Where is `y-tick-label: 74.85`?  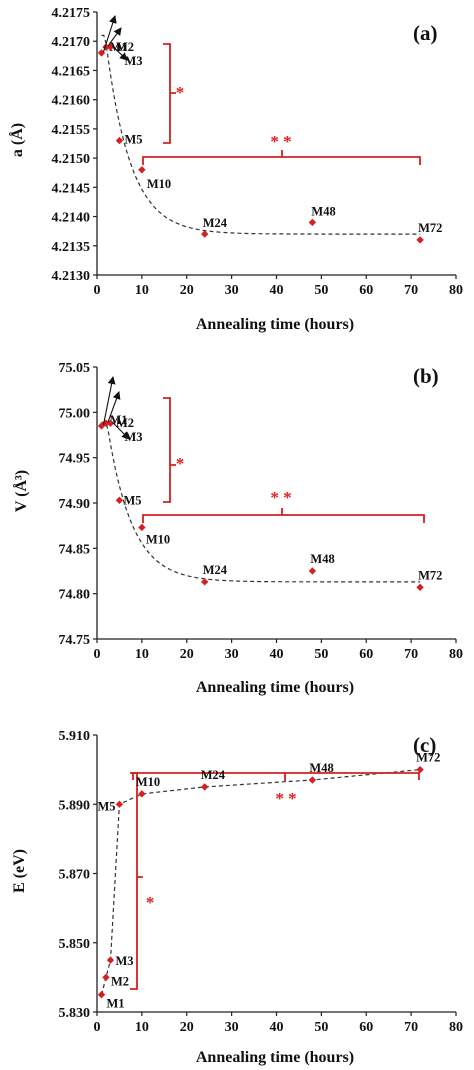 y-tick-label: 74.85 is located at coordinates (75, 549).